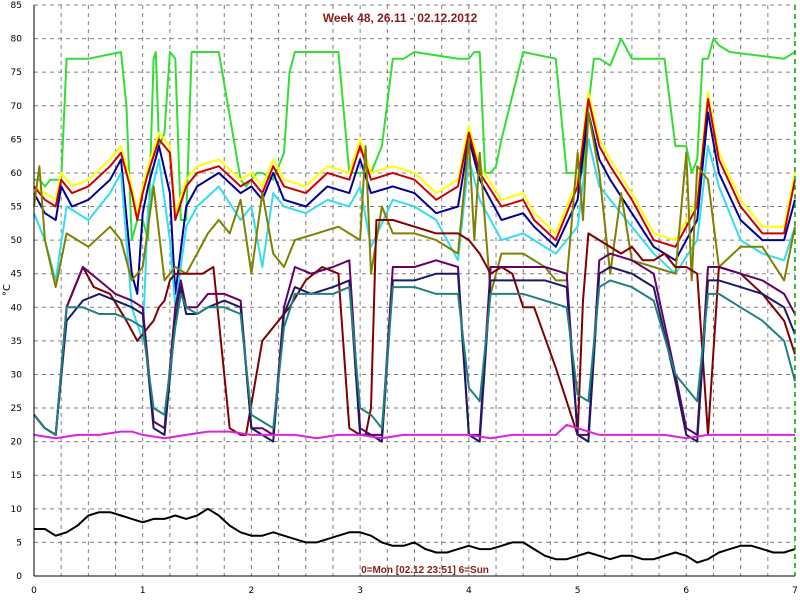  What do you see at coordinates (578, 591) in the screenshot?
I see `x-tick-label: 5` at bounding box center [578, 591].